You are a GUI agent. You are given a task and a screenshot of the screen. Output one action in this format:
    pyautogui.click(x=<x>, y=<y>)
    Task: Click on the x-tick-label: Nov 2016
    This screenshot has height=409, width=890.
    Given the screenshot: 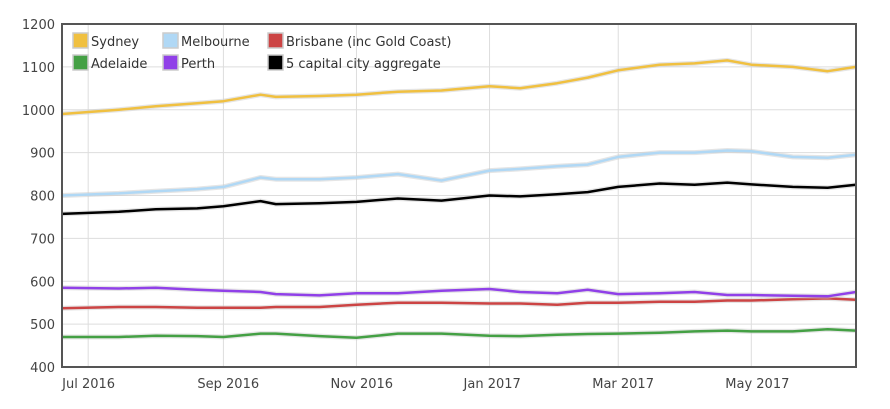 What is the action you would take?
    pyautogui.click(x=361, y=384)
    